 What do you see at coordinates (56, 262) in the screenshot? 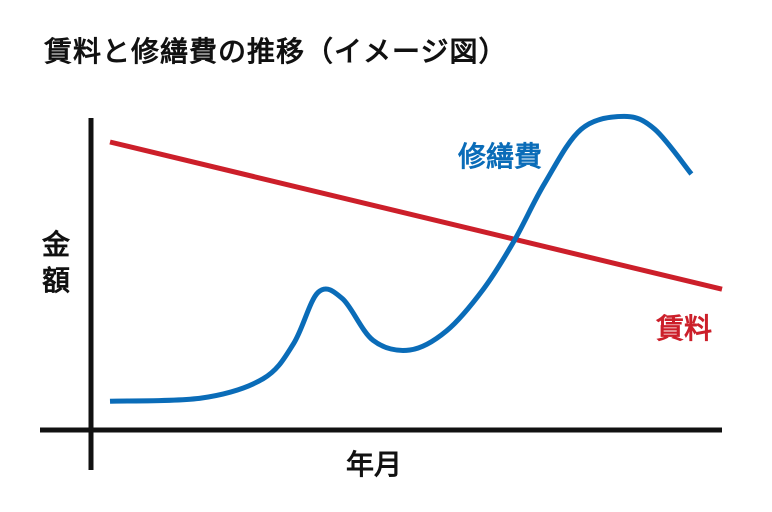
I see `y-axis-label: 金 額` at bounding box center [56, 262].